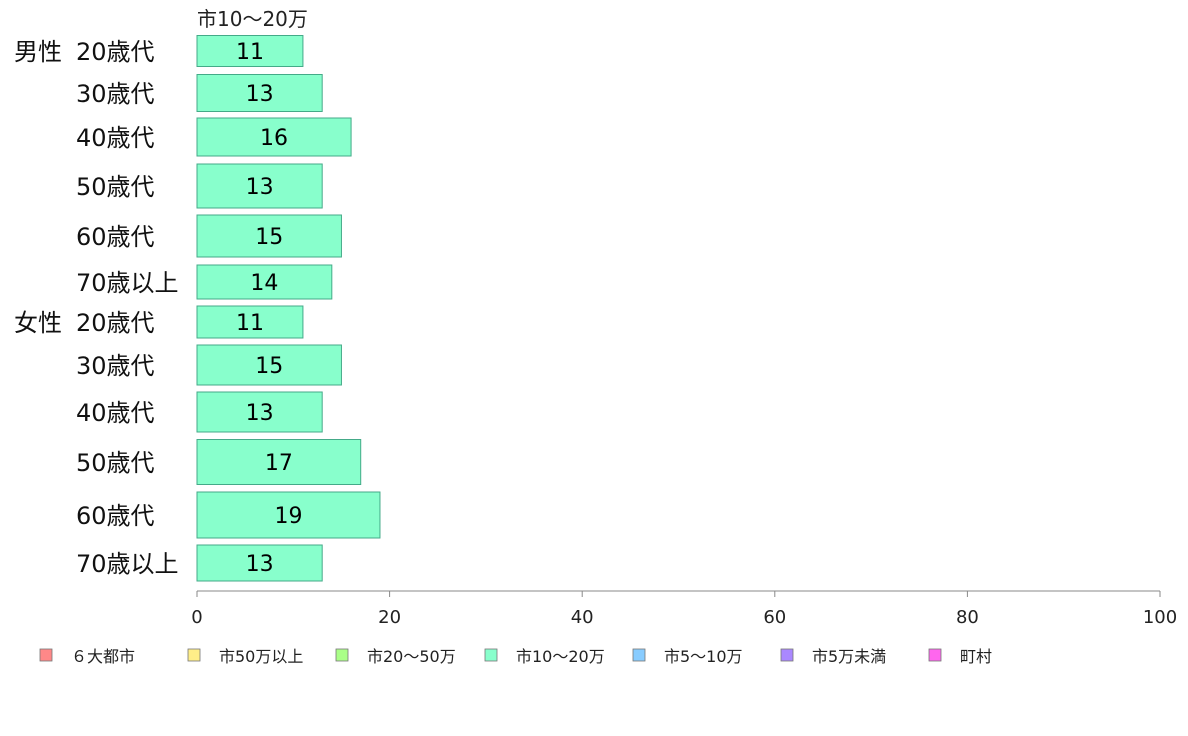 Image resolution: width=1188 pixels, height=736 pixels. I want to click on legend-label: ６大都市, so click(103, 656).